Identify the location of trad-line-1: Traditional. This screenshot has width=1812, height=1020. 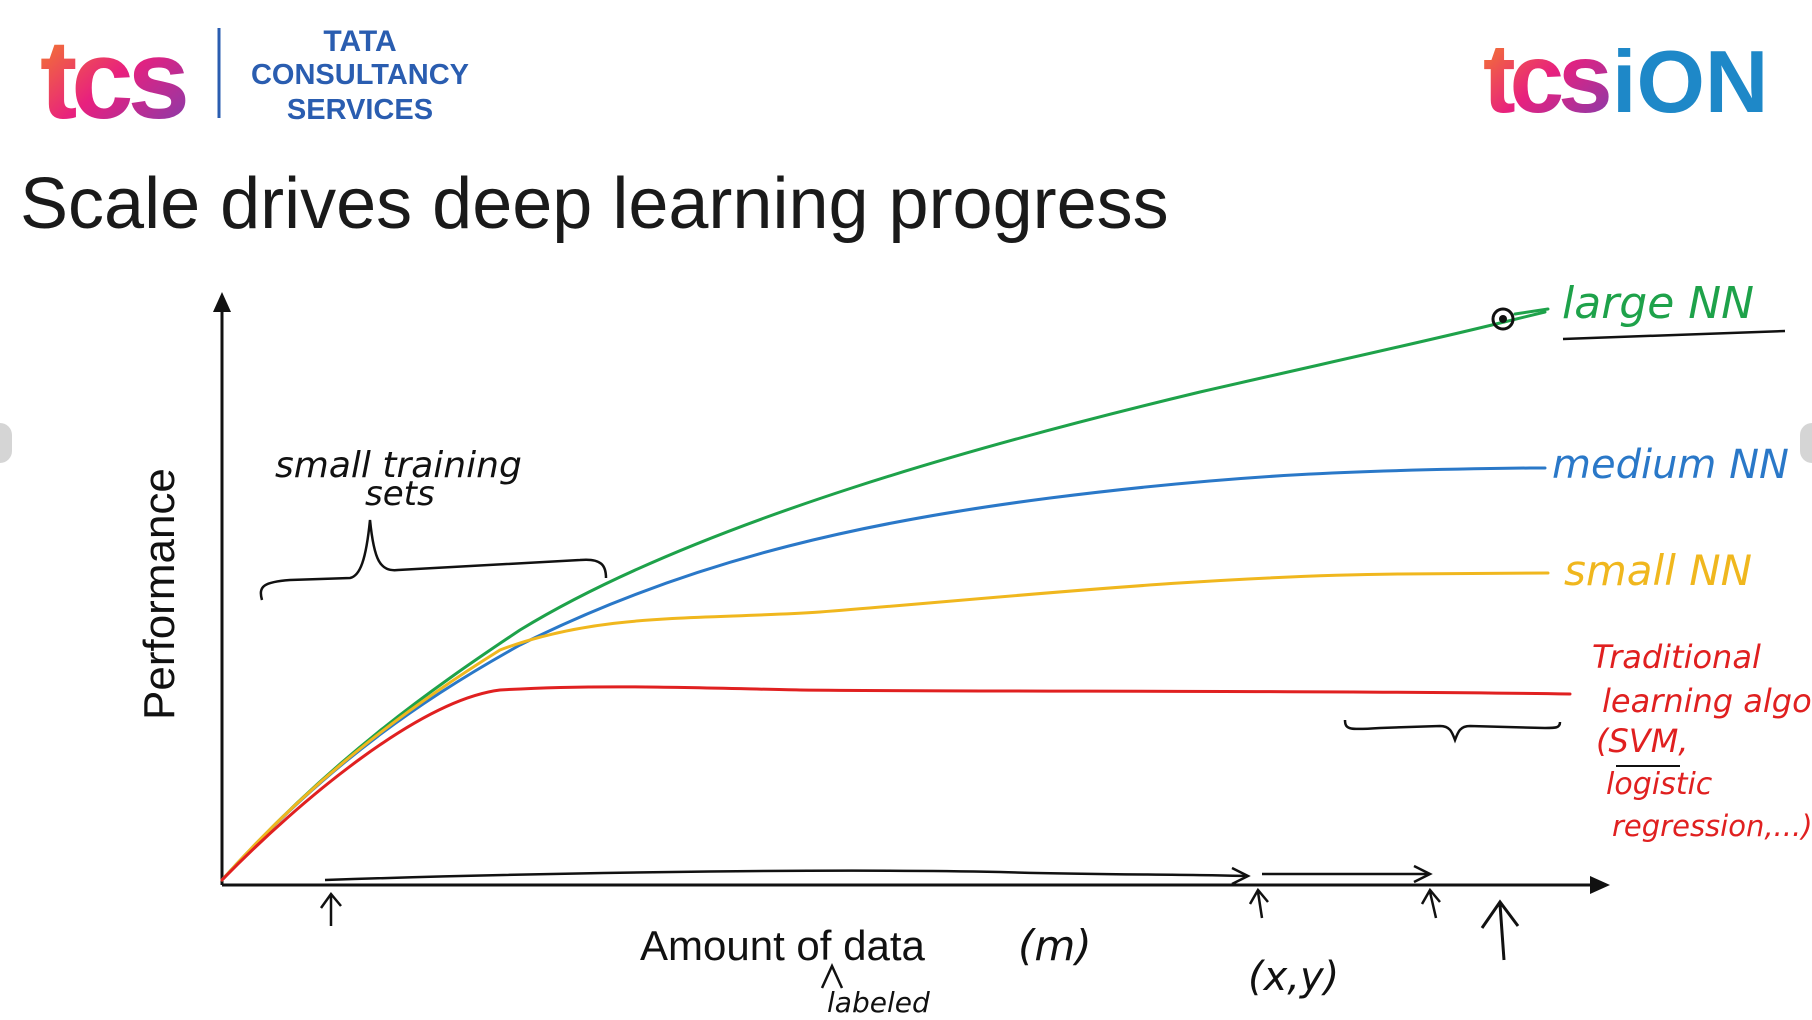
(1676, 657).